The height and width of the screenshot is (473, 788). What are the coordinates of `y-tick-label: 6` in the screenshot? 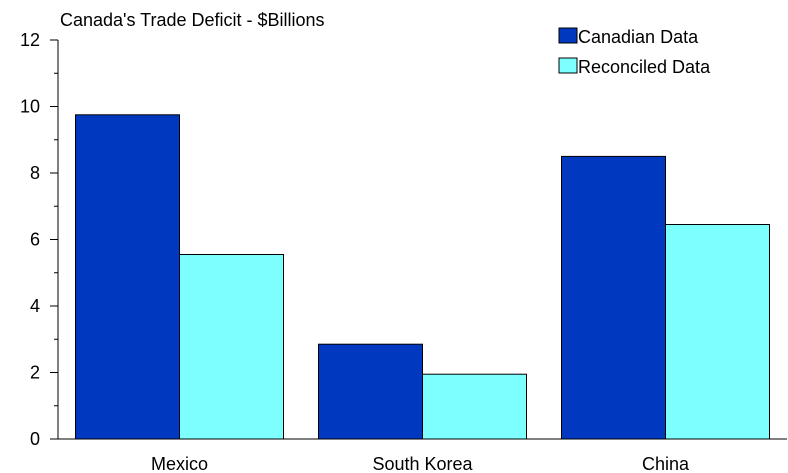 It's located at (35, 240).